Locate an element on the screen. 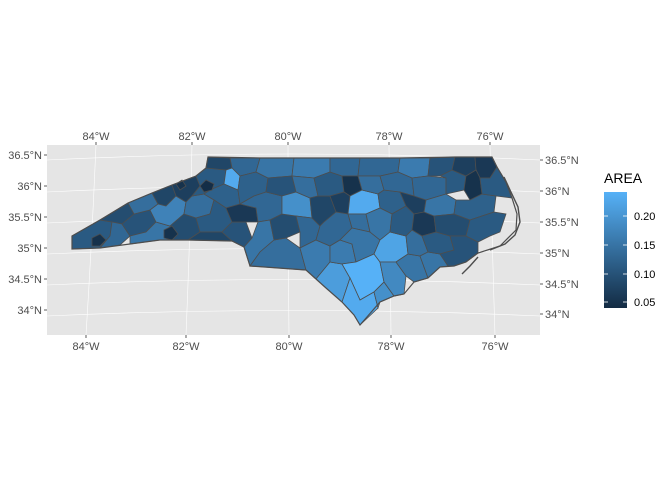 The height and width of the screenshot is (480, 672). bottom-tick-label: 78°W is located at coordinates (391, 347).